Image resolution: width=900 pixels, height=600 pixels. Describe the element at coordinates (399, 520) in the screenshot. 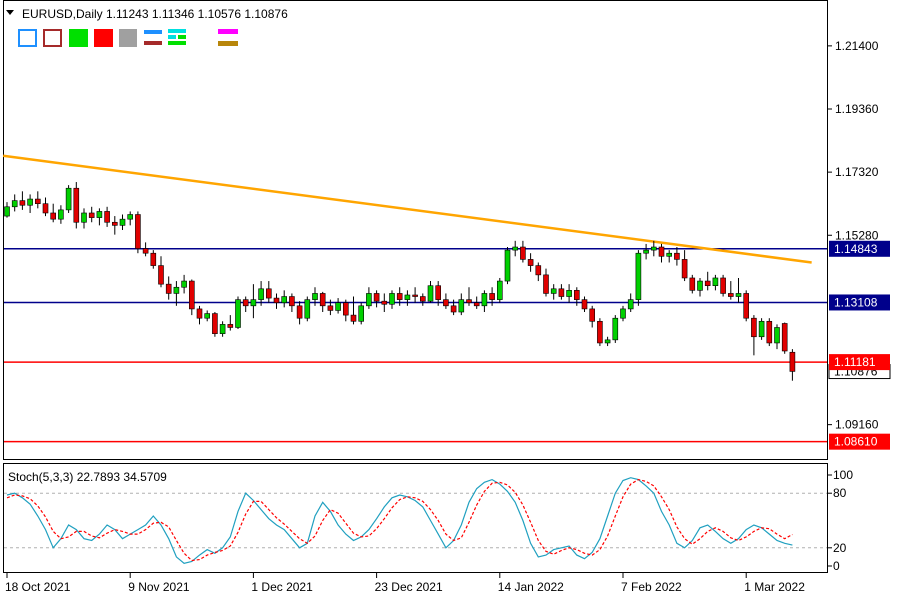

I see `stochastic-main-line` at that location.